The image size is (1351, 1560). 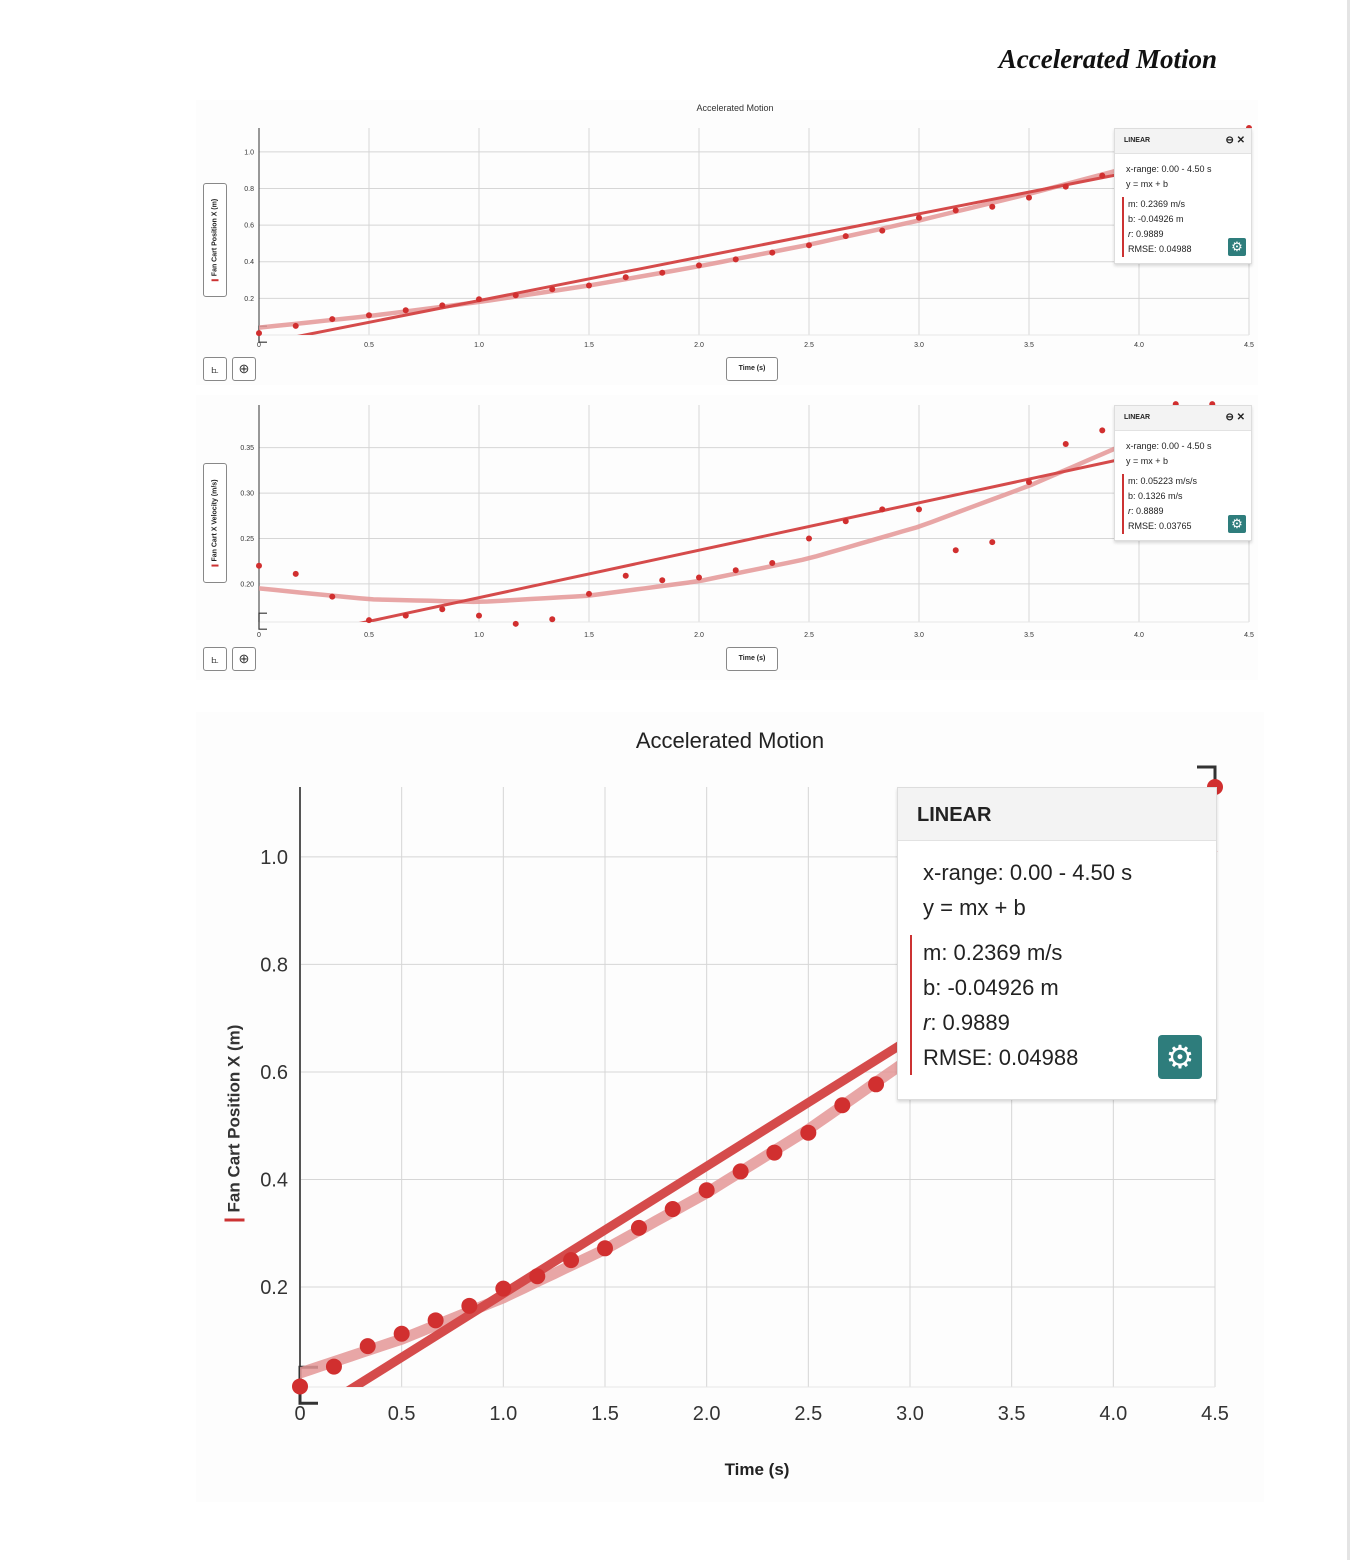 What do you see at coordinates (1139, 345) in the screenshot?
I see `x-tick-label: 4.0` at bounding box center [1139, 345].